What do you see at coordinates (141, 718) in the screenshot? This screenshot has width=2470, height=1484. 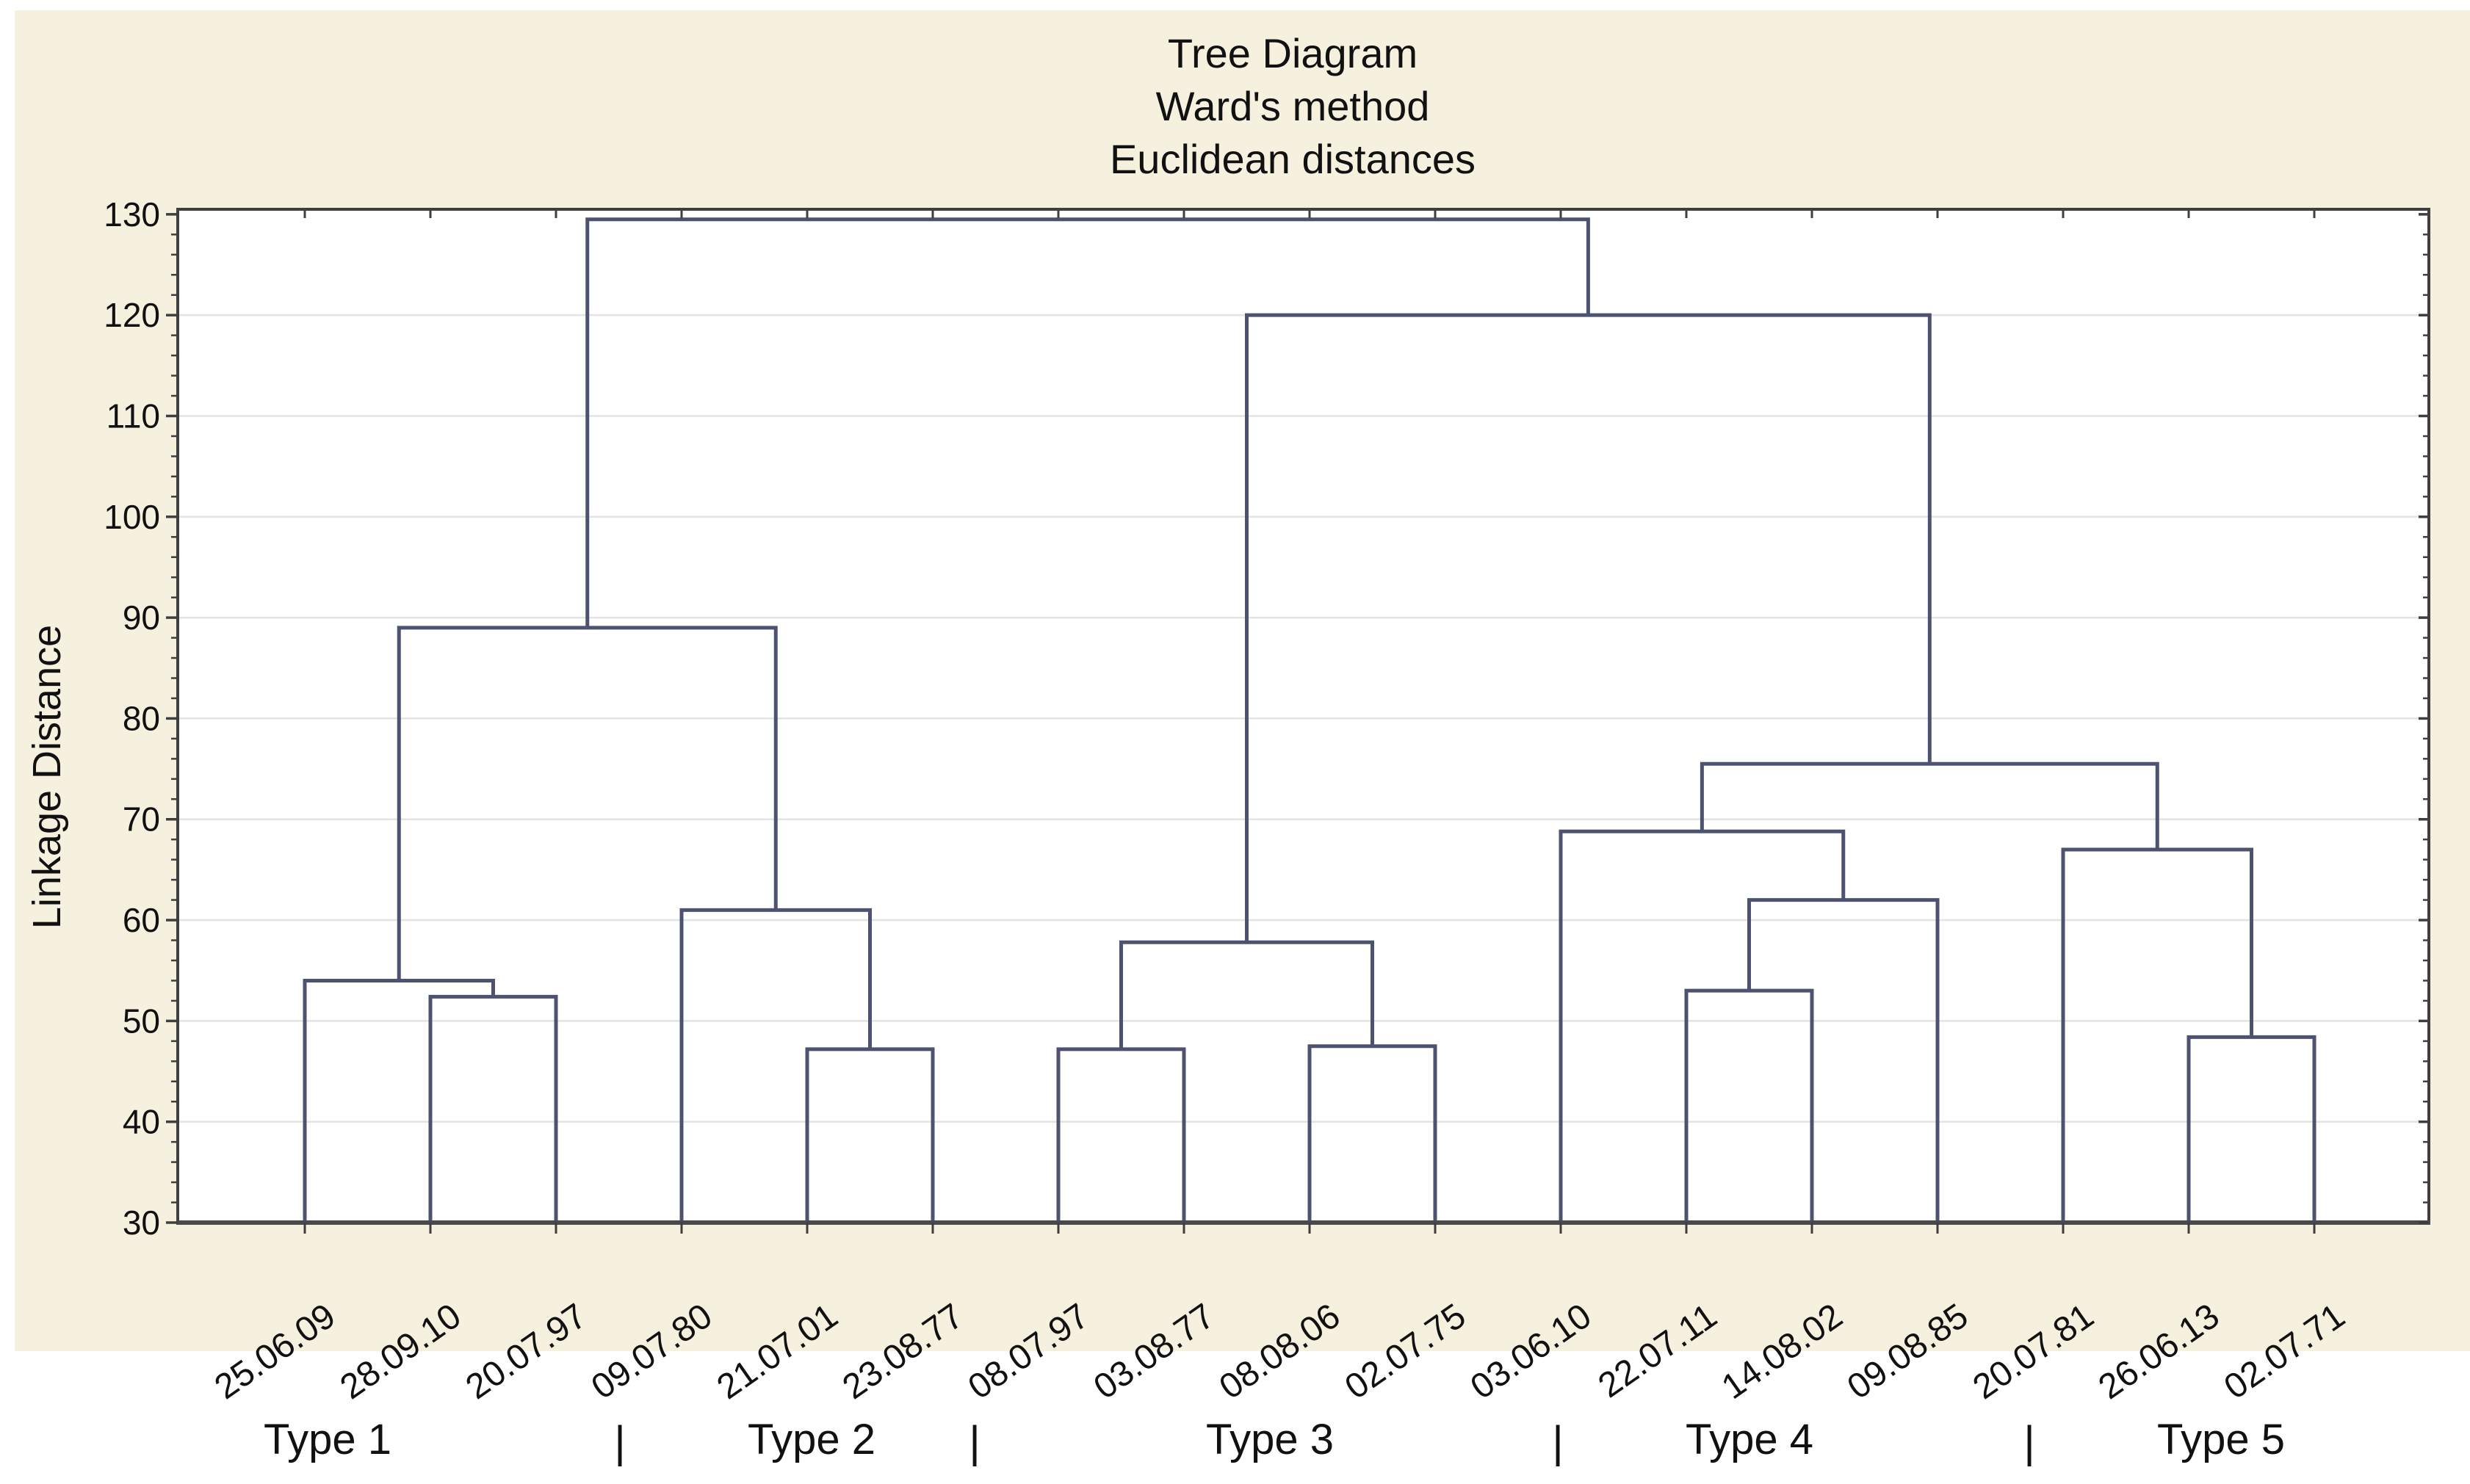 I see `y-tick-label: 80` at bounding box center [141, 718].